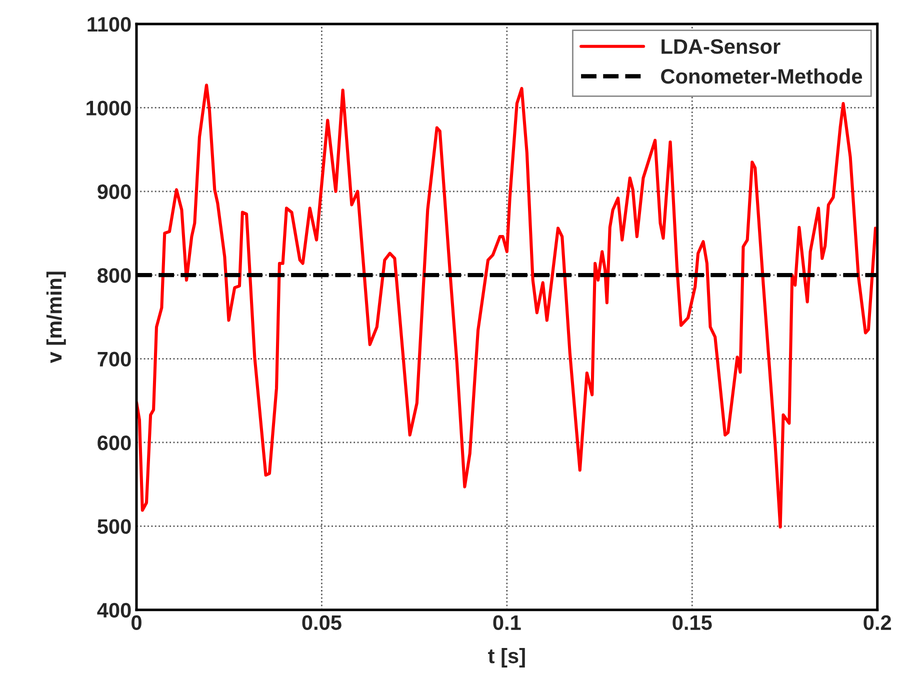 The image size is (898, 686). I want to click on y-tick-label: 400, so click(114, 610).